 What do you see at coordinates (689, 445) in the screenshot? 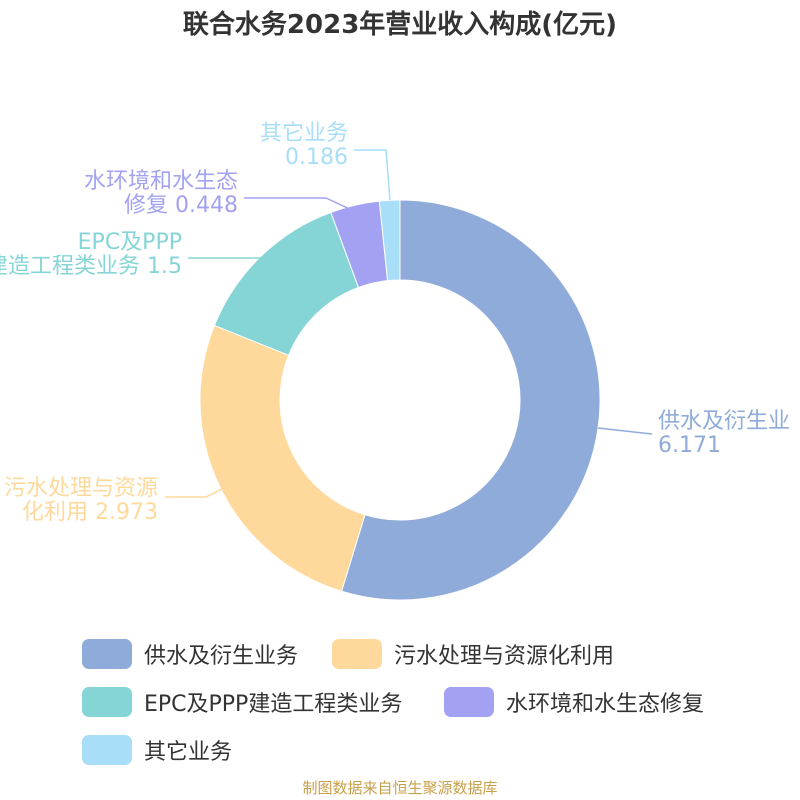
I see `data-label-line2-water-supply: 6.171` at bounding box center [689, 445].